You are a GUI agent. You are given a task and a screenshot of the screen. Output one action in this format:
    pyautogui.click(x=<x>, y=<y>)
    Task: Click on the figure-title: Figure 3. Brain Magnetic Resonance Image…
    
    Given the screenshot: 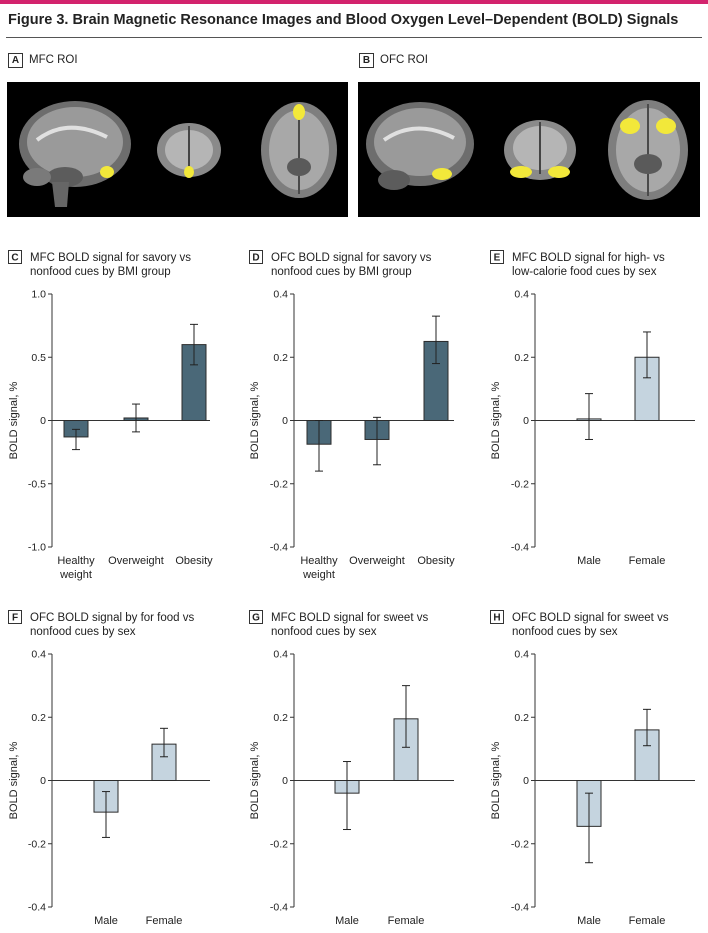 What is the action you would take?
    pyautogui.click(x=343, y=20)
    